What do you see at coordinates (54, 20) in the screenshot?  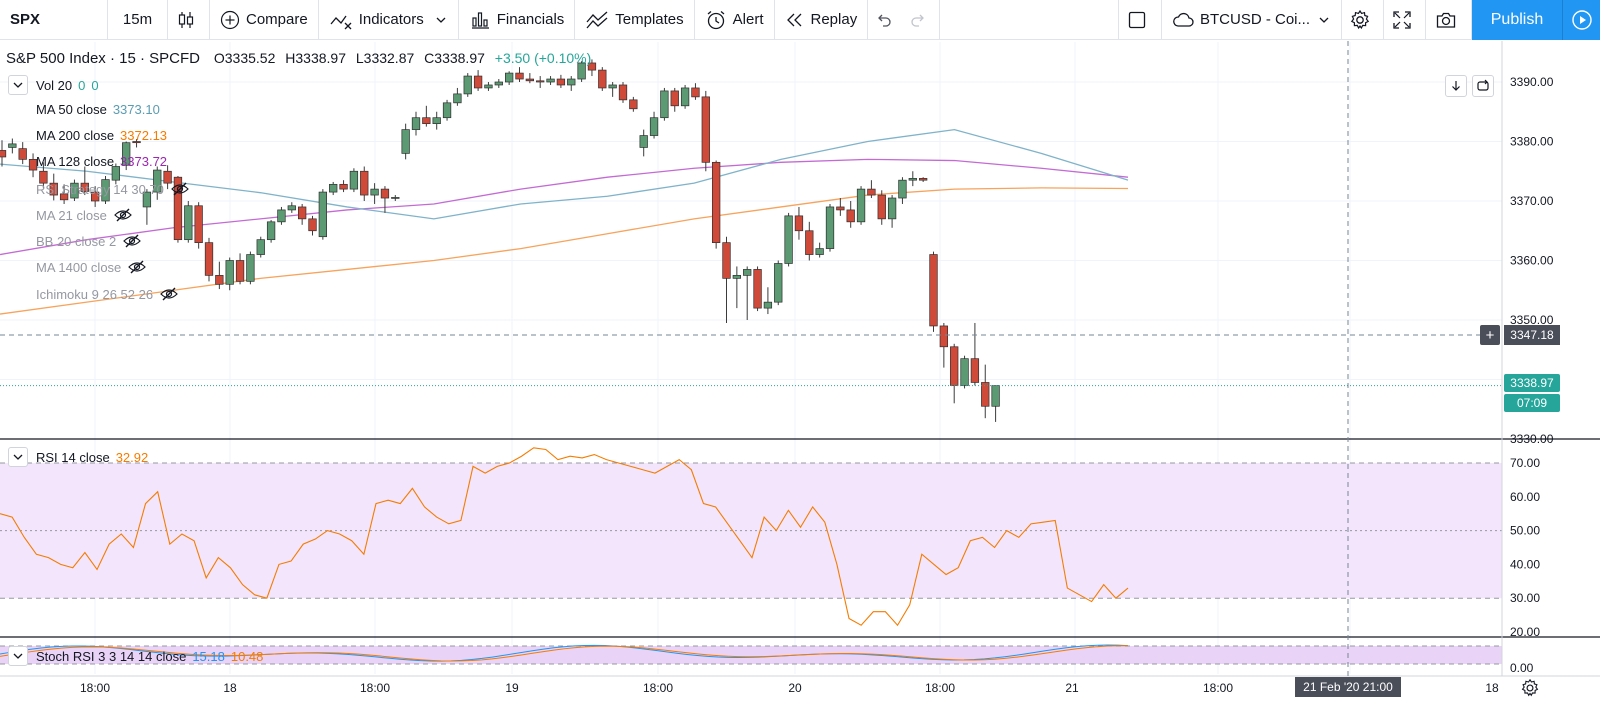 I see `symbol-search-button: SPX` at bounding box center [54, 20].